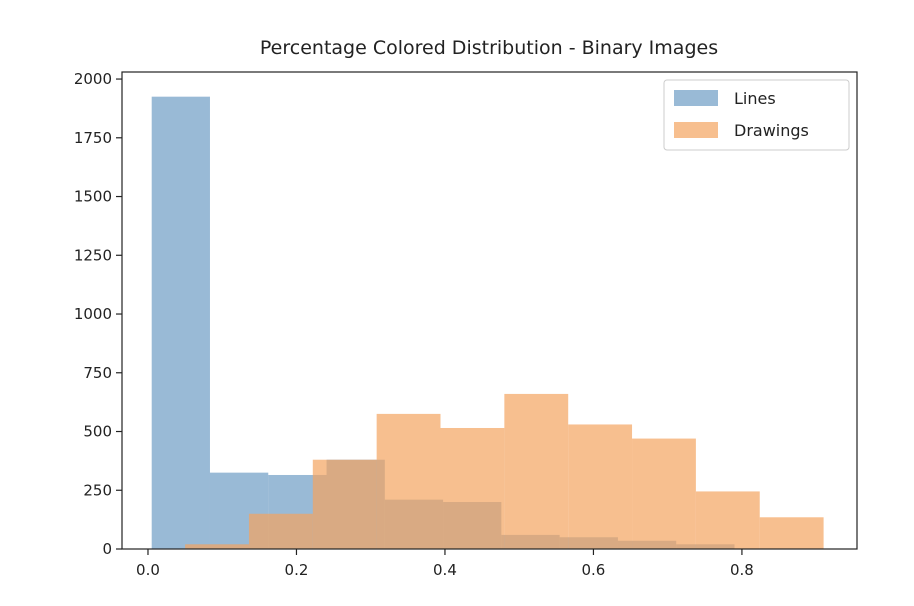  I want to click on y-tick-label: 1250, so click(93, 255).